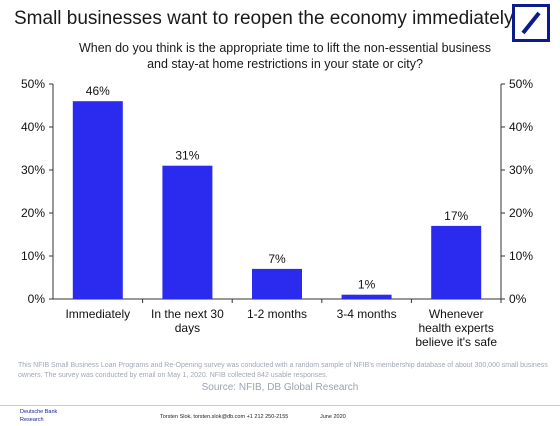 Image resolution: width=560 pixels, height=426 pixels. I want to click on x-tick-label-line: 1-2 months, so click(277, 314).